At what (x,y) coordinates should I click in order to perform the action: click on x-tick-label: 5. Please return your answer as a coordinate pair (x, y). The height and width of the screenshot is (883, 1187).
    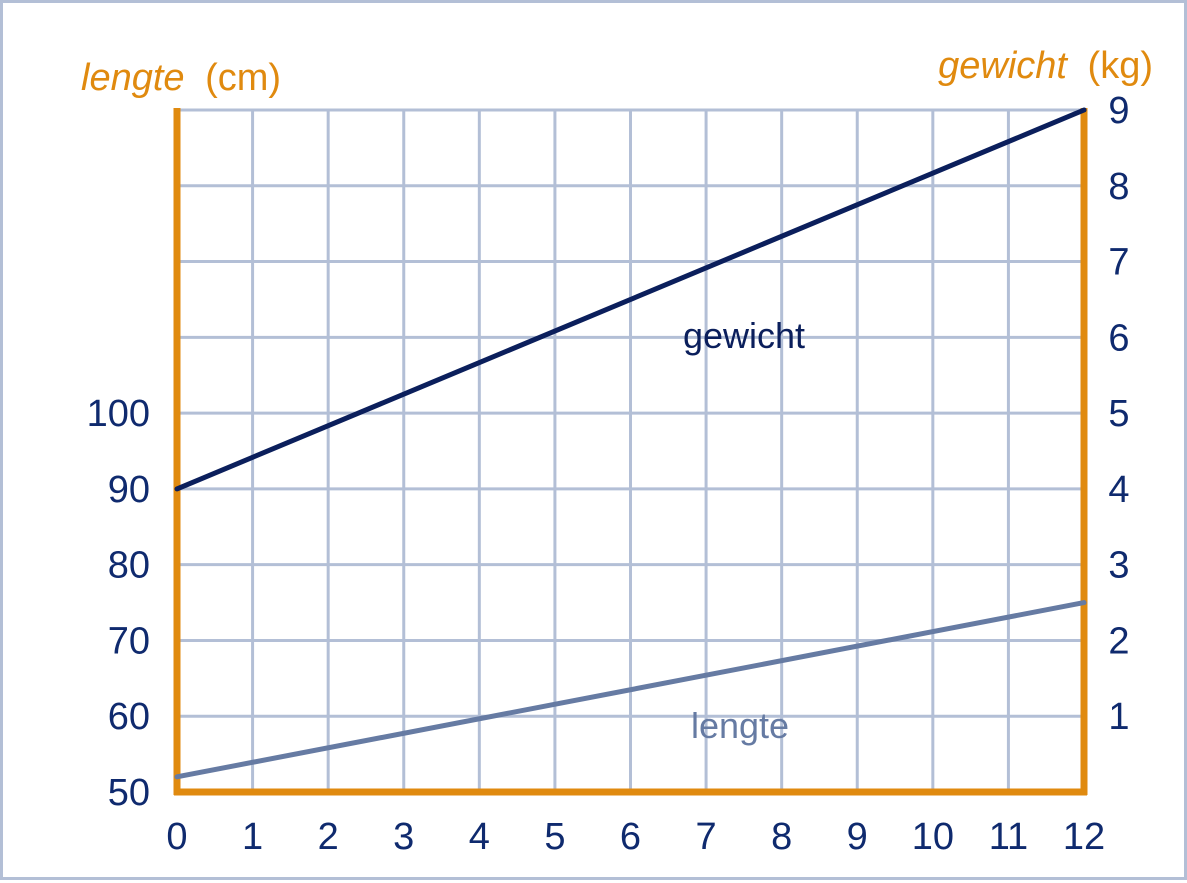
    Looking at the image, I should click on (554, 837).